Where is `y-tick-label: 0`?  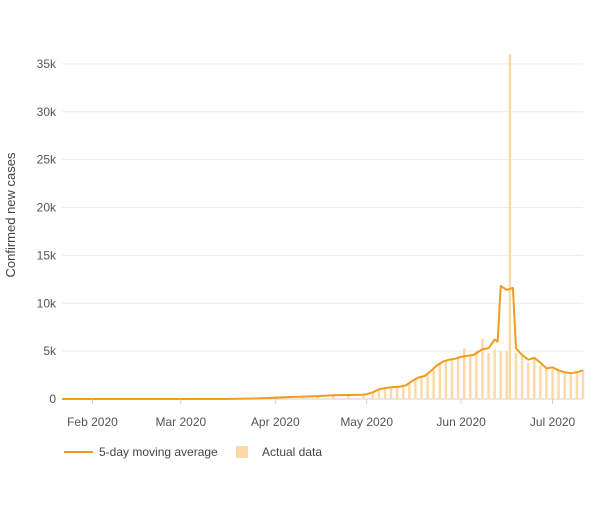 y-tick-label: 0 is located at coordinates (52, 399).